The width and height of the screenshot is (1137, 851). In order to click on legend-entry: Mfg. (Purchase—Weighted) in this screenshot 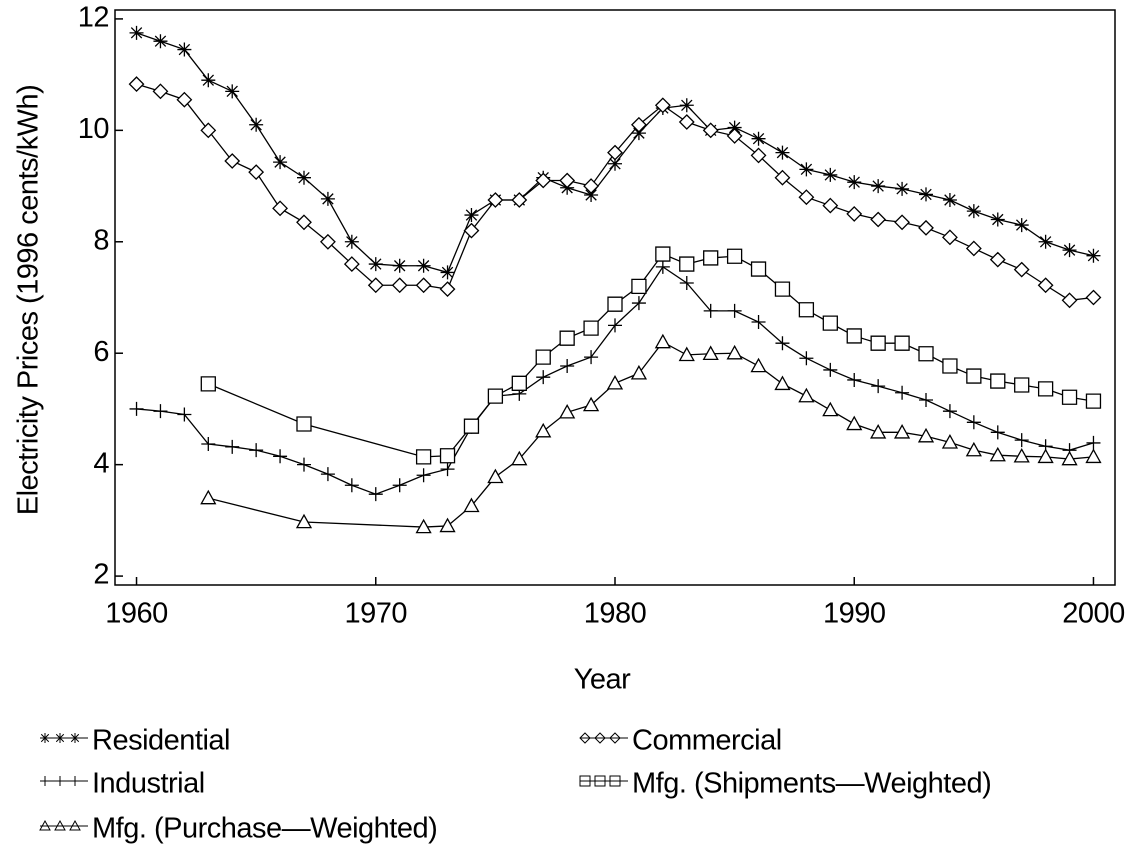, I will do `click(238, 829)`.